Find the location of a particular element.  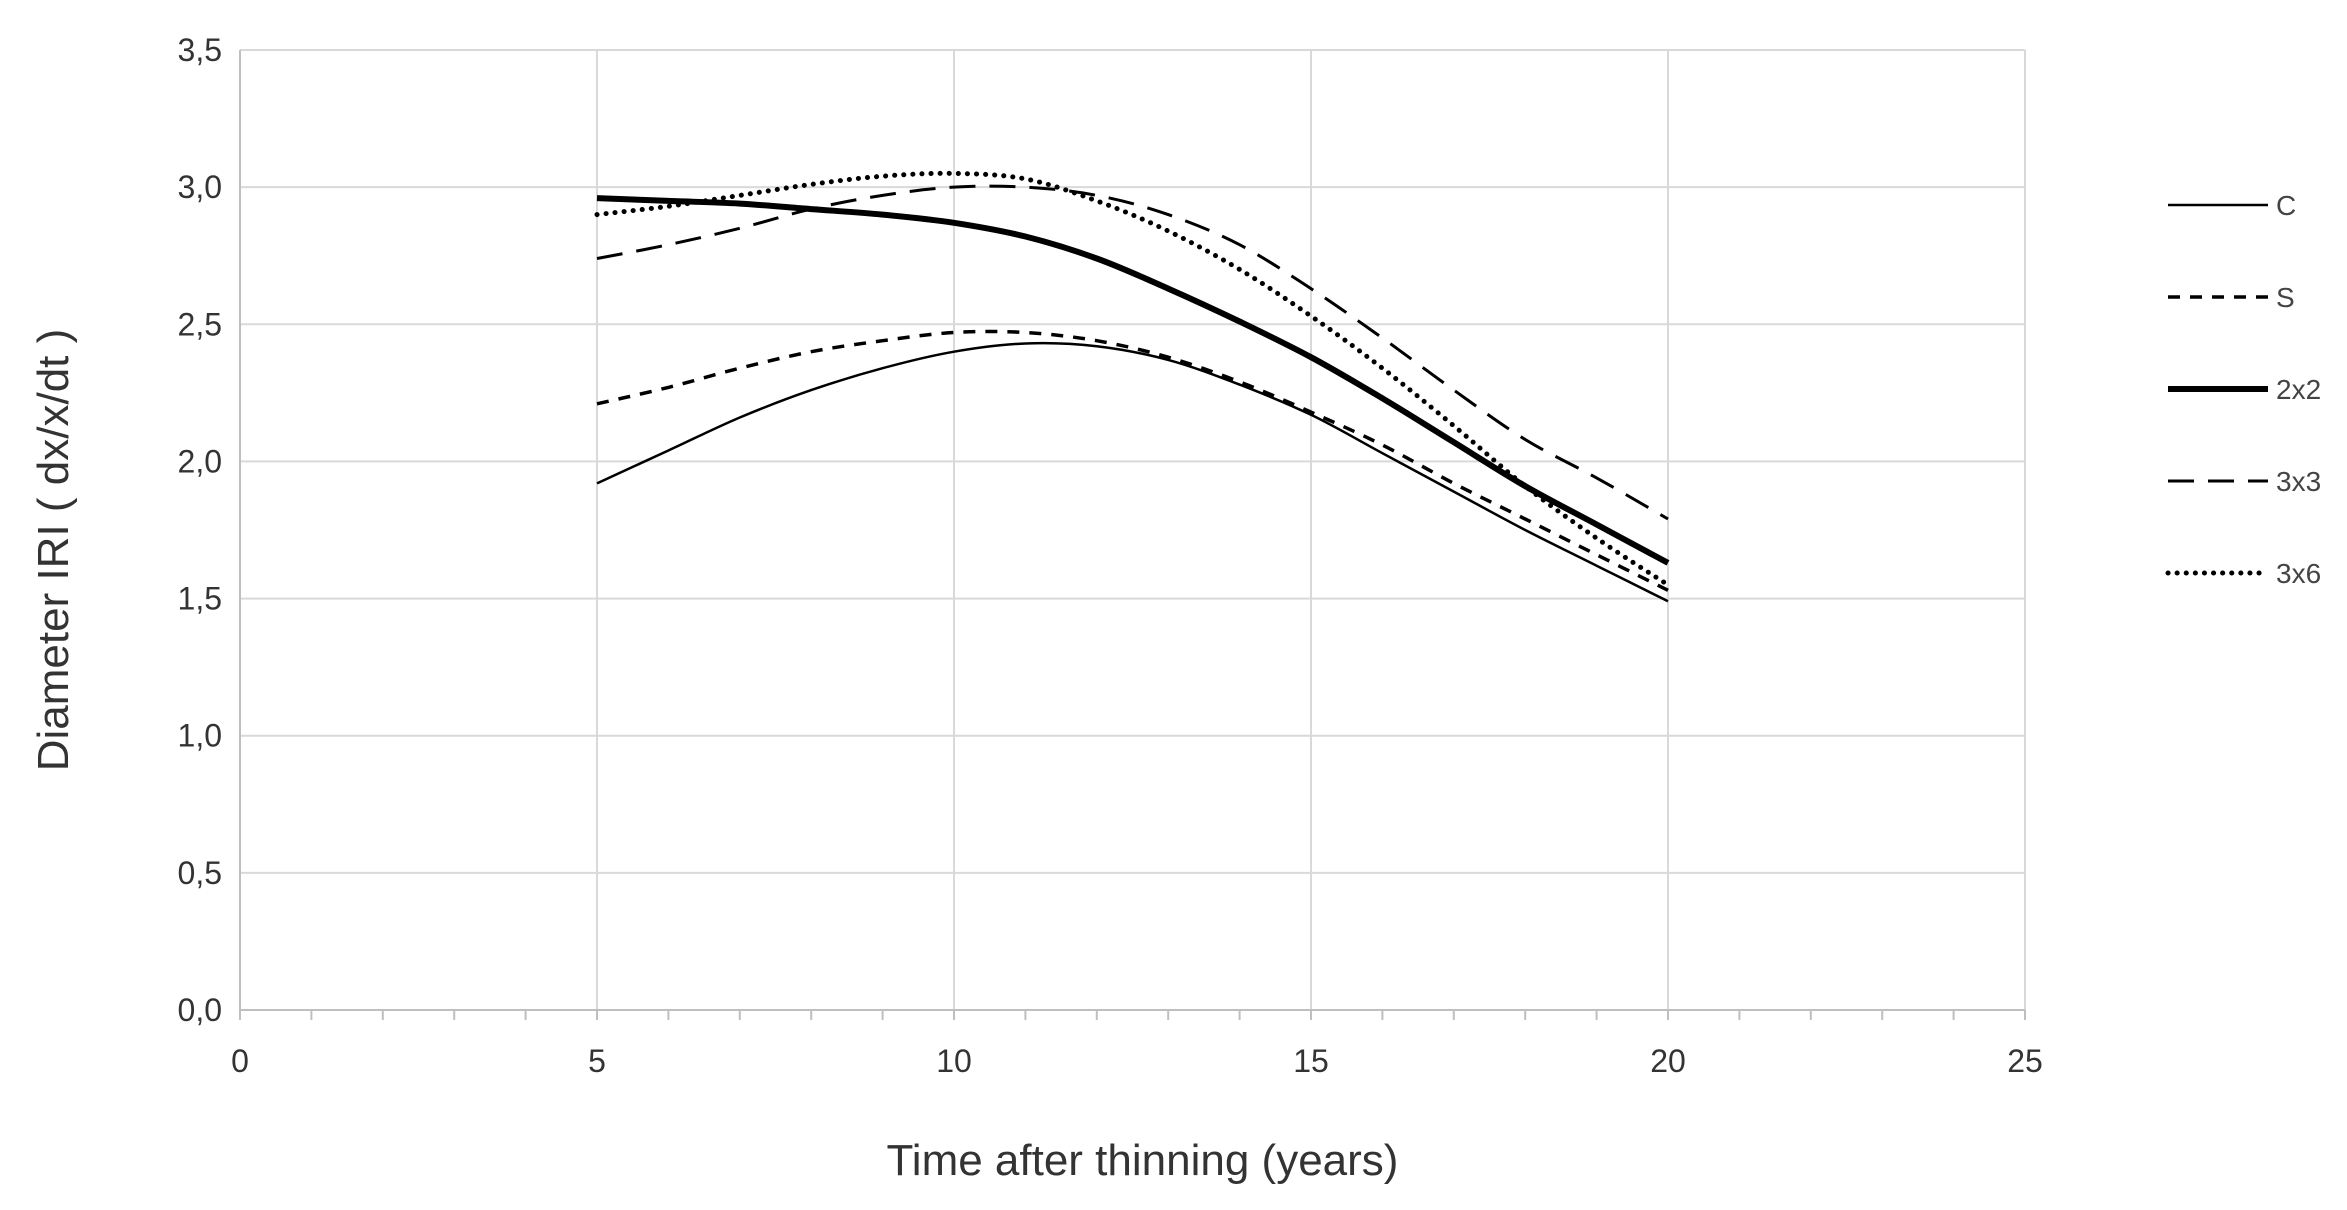

legend-label-2x2: 2x2 is located at coordinates (2298, 389).